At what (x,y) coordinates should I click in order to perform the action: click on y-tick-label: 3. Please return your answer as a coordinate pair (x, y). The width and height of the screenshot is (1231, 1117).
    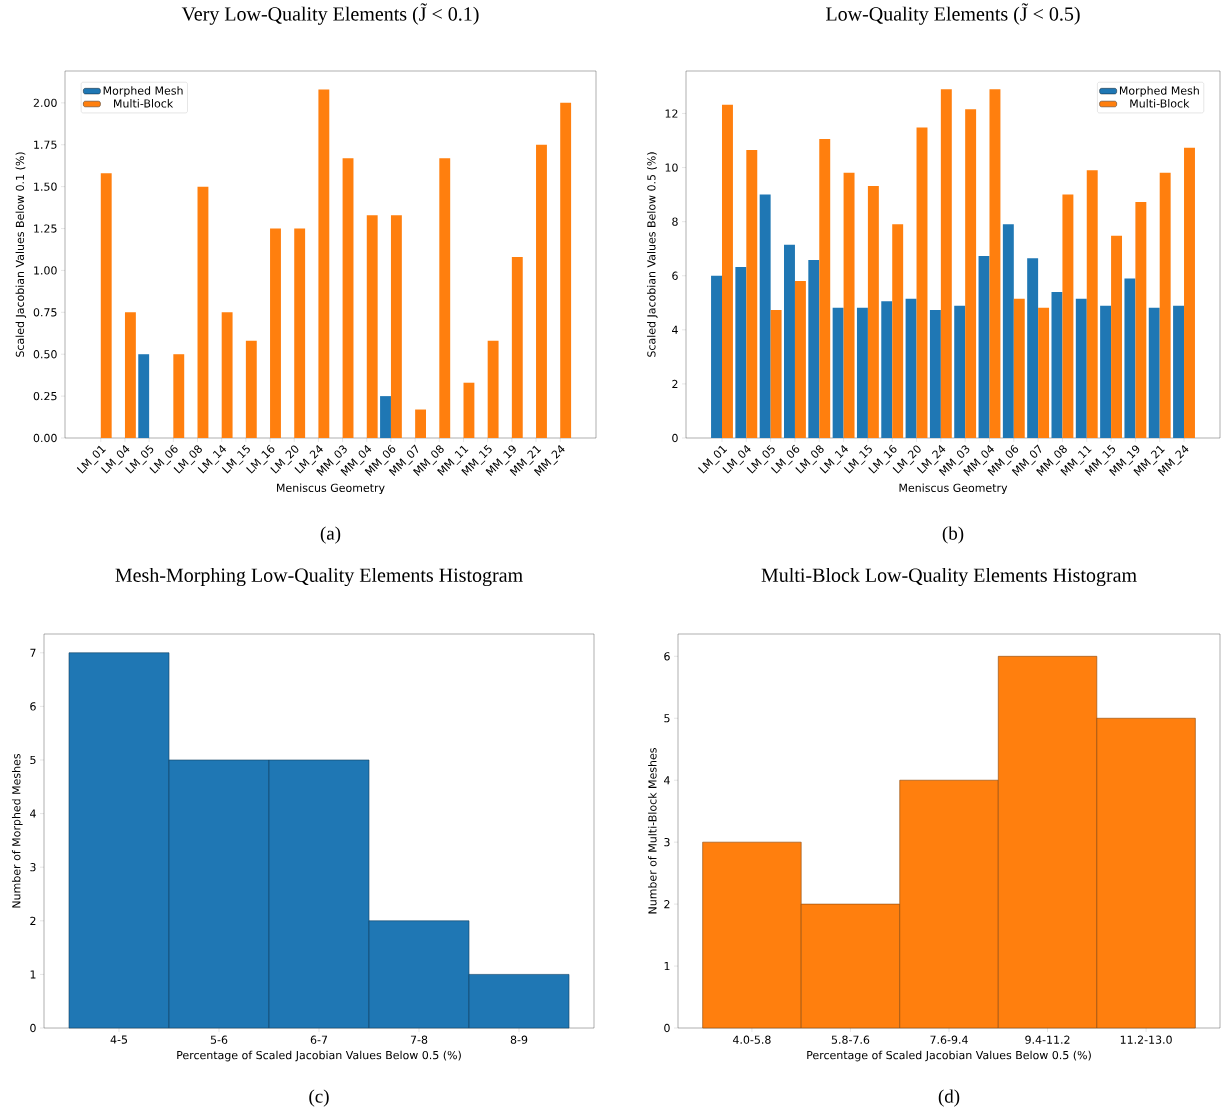
    Looking at the image, I should click on (667, 842).